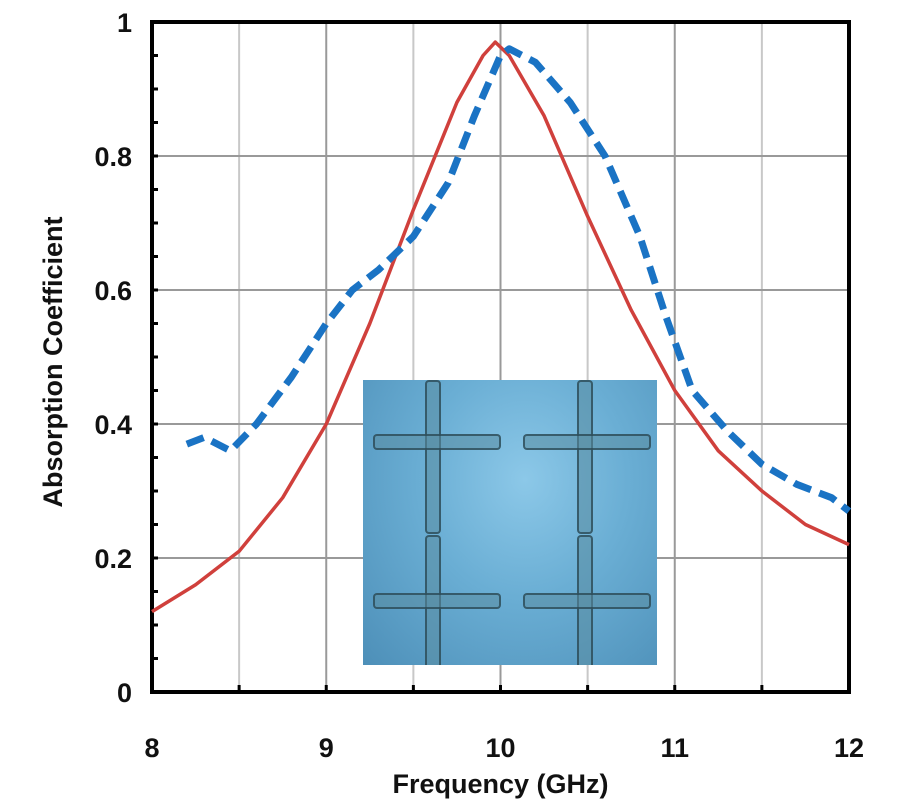 Image resolution: width=900 pixels, height=800 pixels. What do you see at coordinates (113, 425) in the screenshot?
I see `y-tick-label: 0.4` at bounding box center [113, 425].